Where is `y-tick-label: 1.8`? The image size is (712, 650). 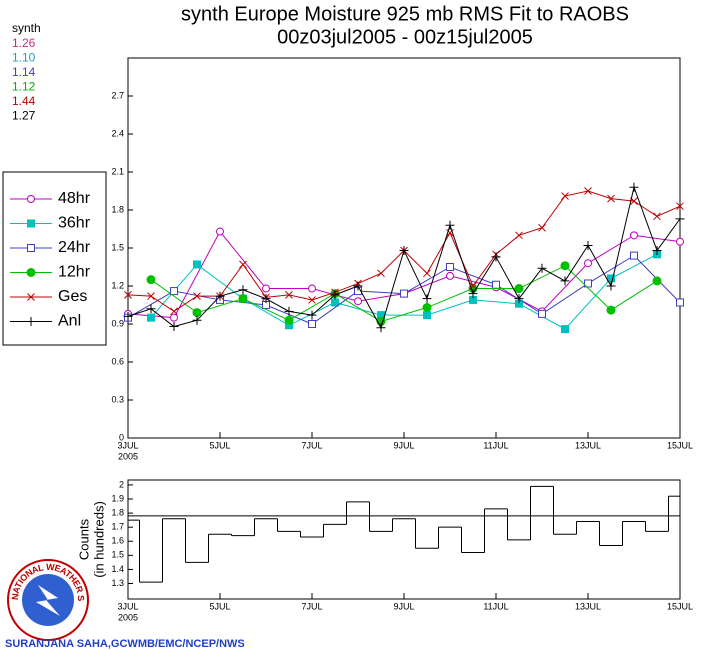 y-tick-label: 1.8 is located at coordinates (117, 512).